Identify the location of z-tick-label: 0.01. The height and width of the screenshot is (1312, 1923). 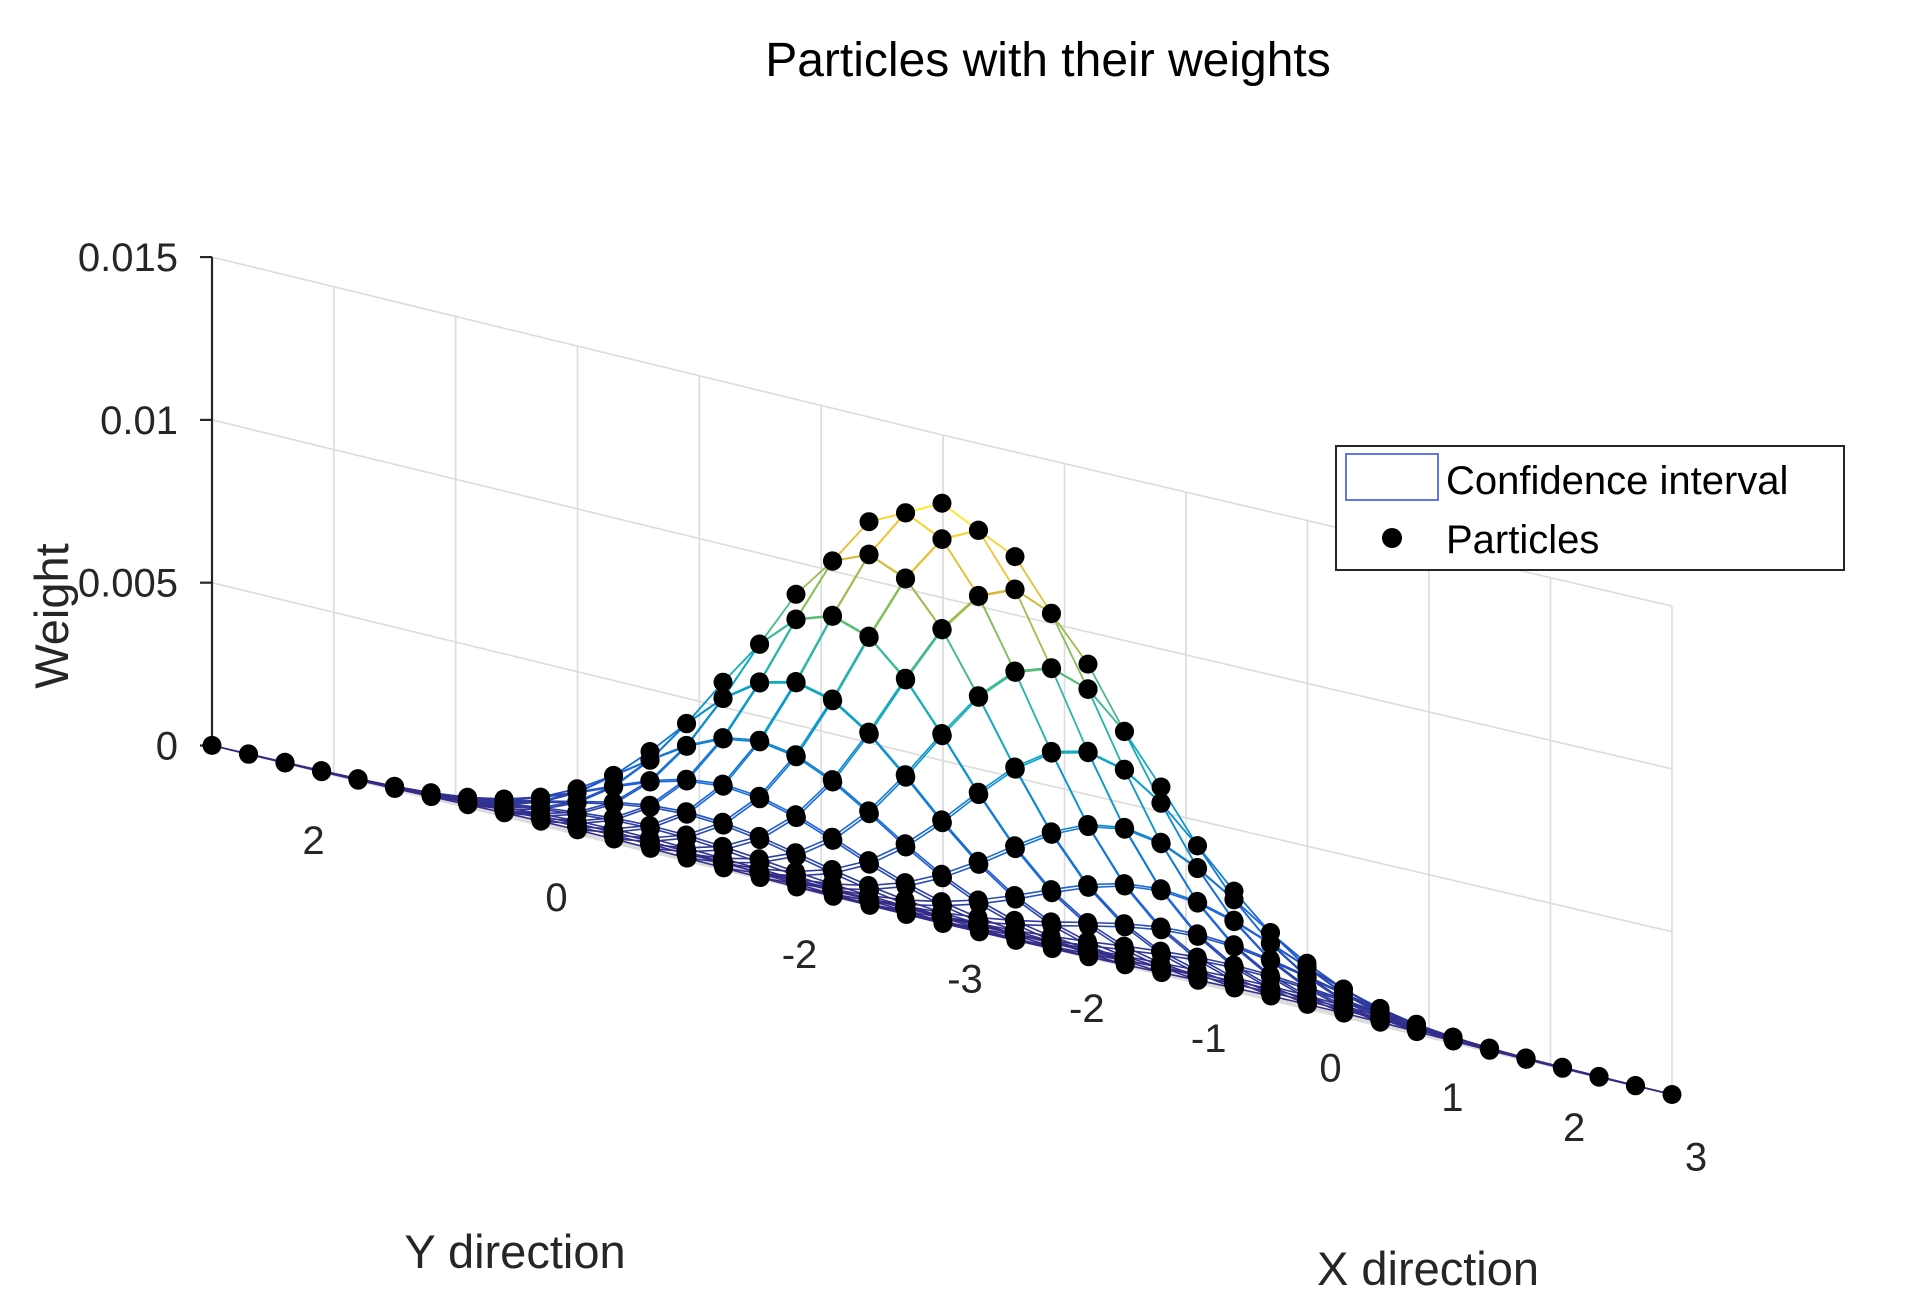
(139, 421).